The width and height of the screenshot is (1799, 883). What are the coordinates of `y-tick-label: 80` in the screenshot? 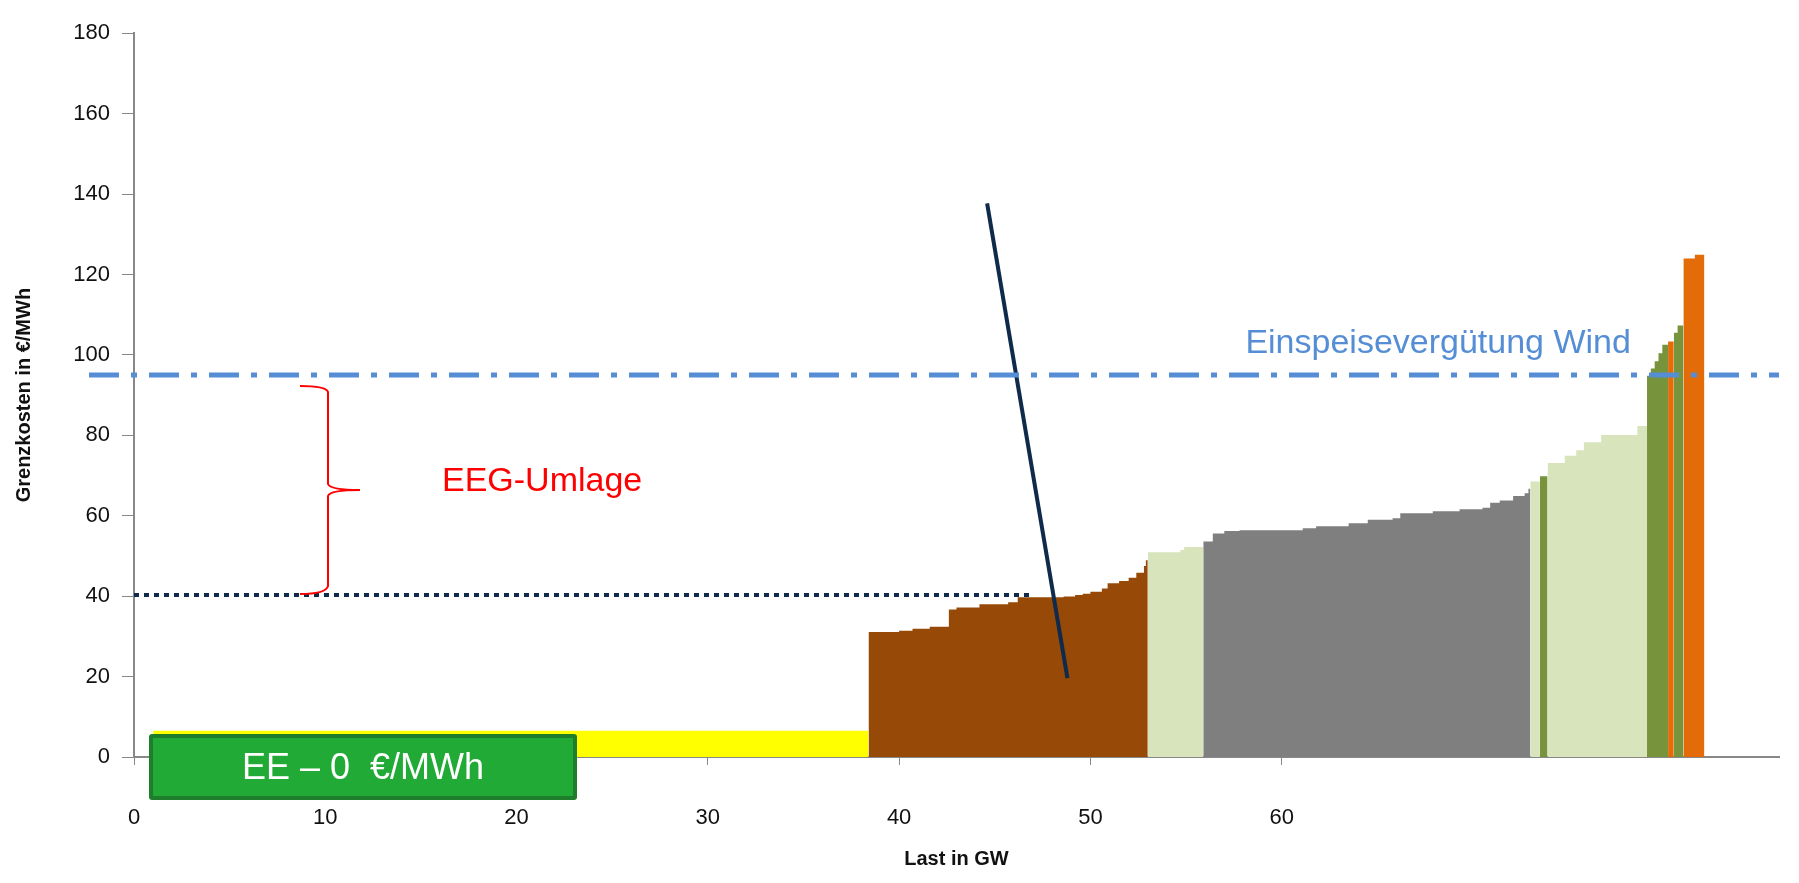 It's located at (97, 434).